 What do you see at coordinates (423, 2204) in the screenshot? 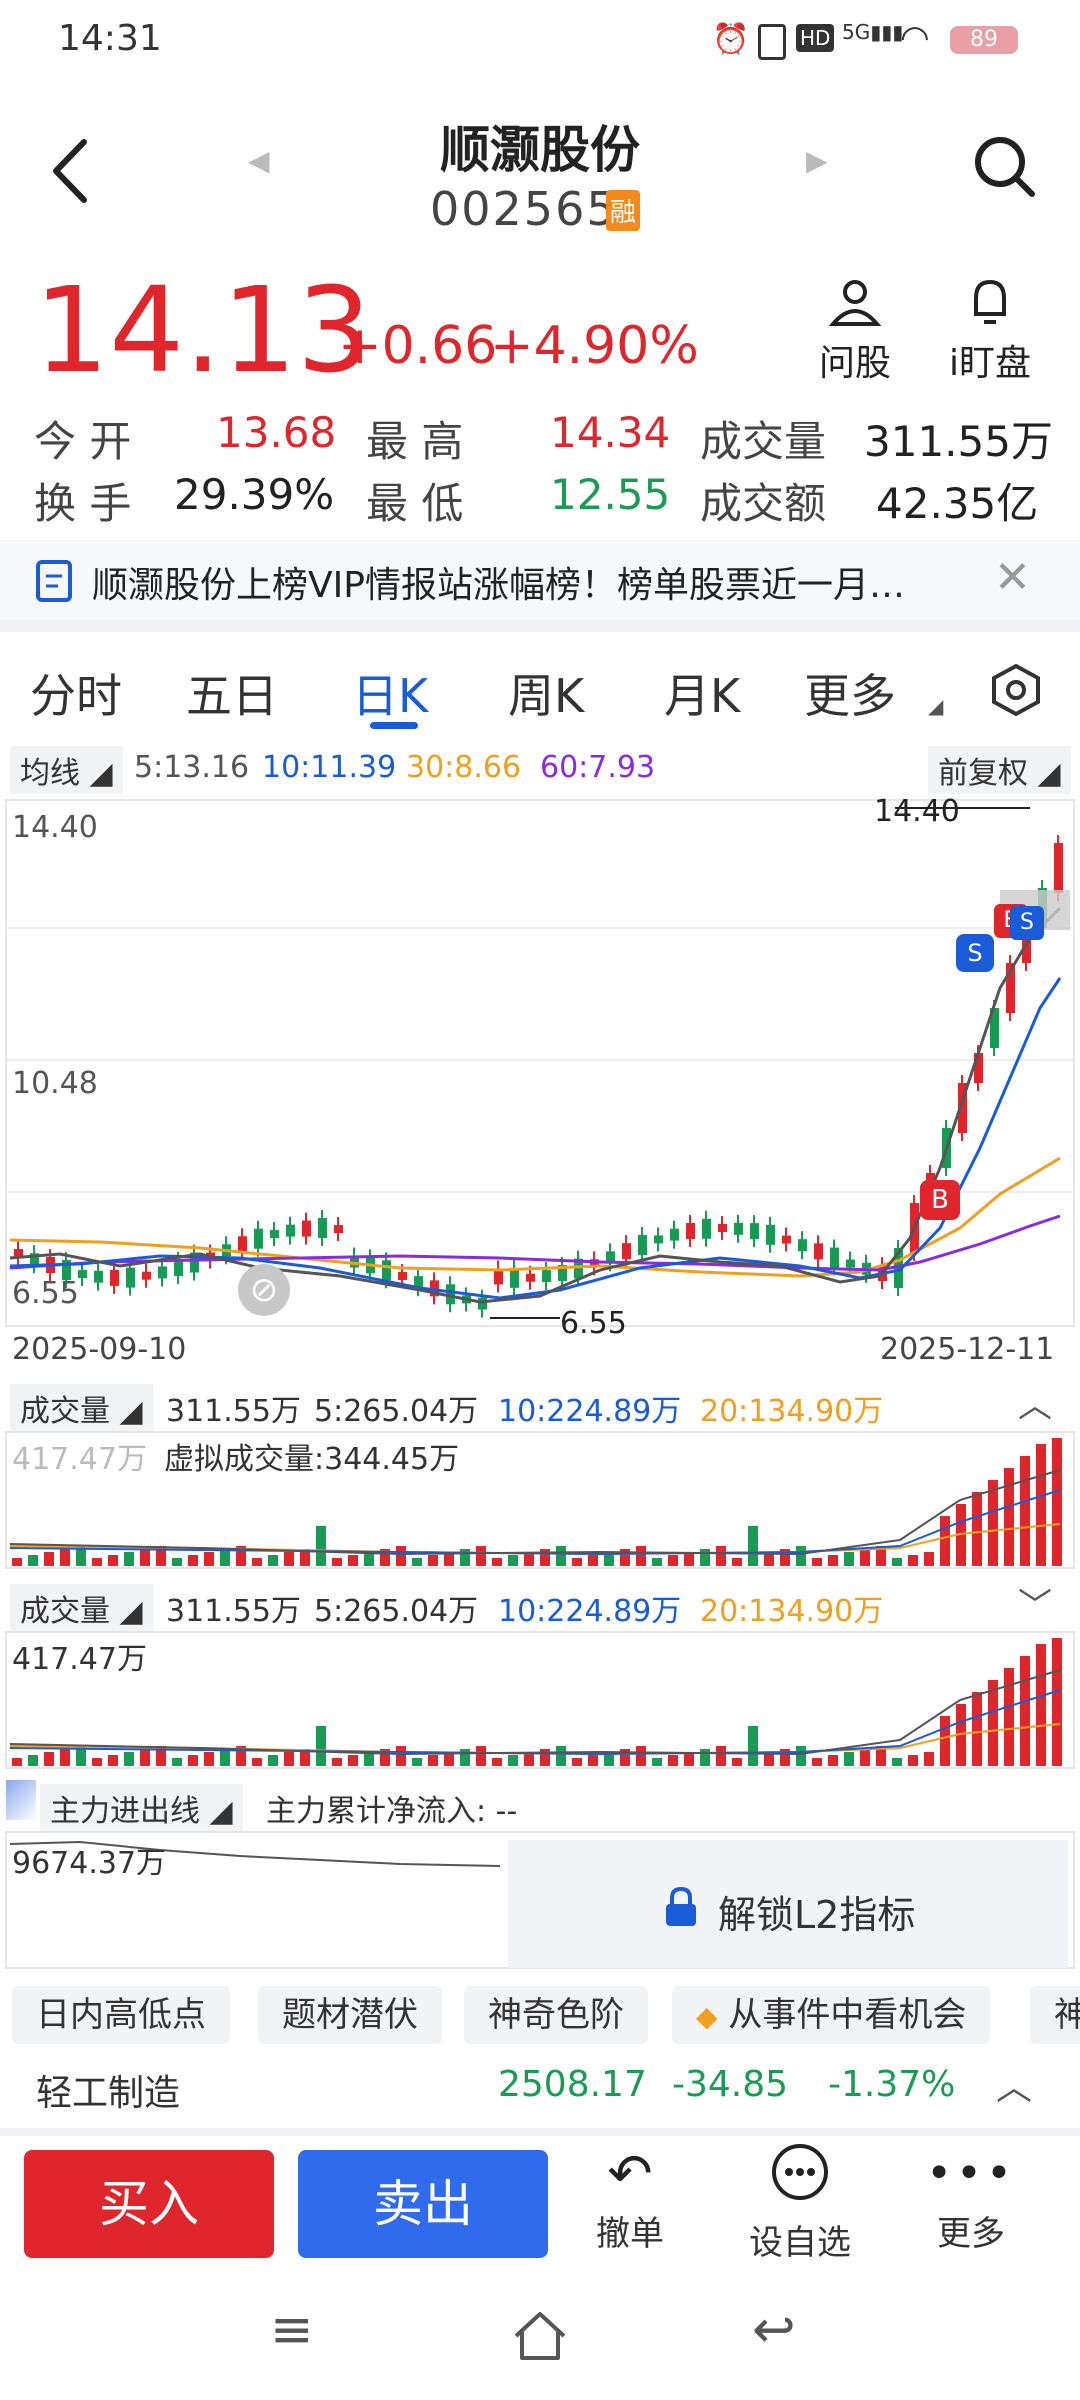
I see `sell-button: 卖出` at bounding box center [423, 2204].